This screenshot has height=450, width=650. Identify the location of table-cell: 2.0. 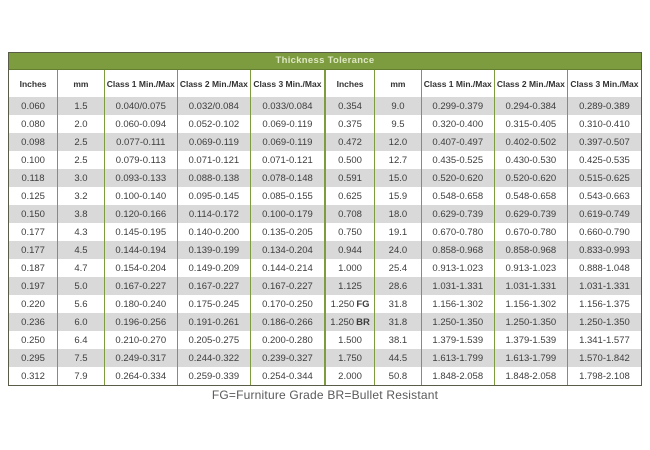
(81, 124).